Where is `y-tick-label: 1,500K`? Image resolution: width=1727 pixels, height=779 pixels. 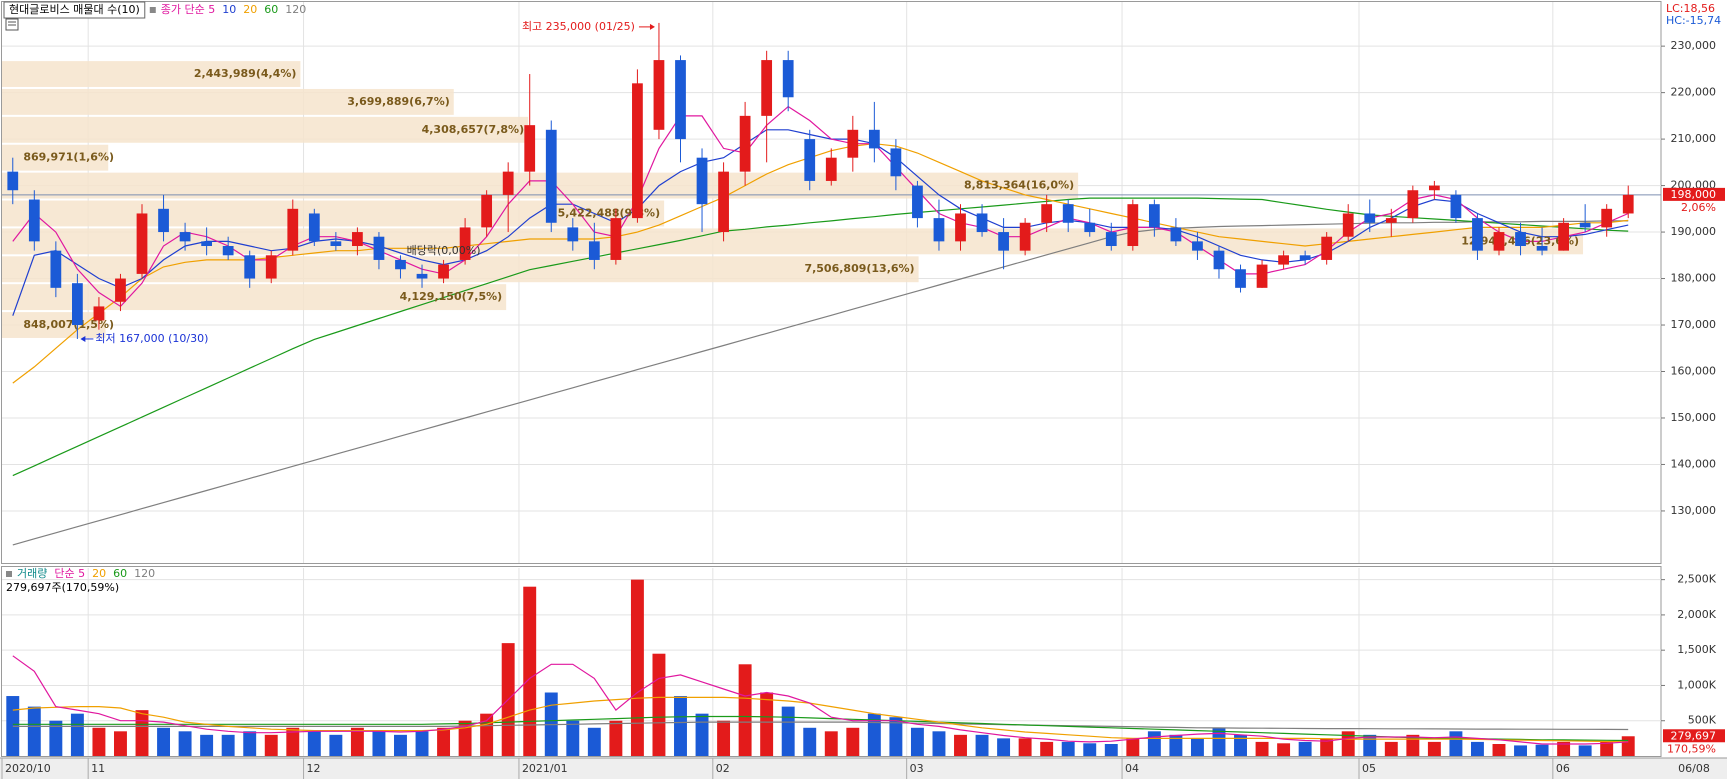 y-tick-label: 1,500K is located at coordinates (1696, 649).